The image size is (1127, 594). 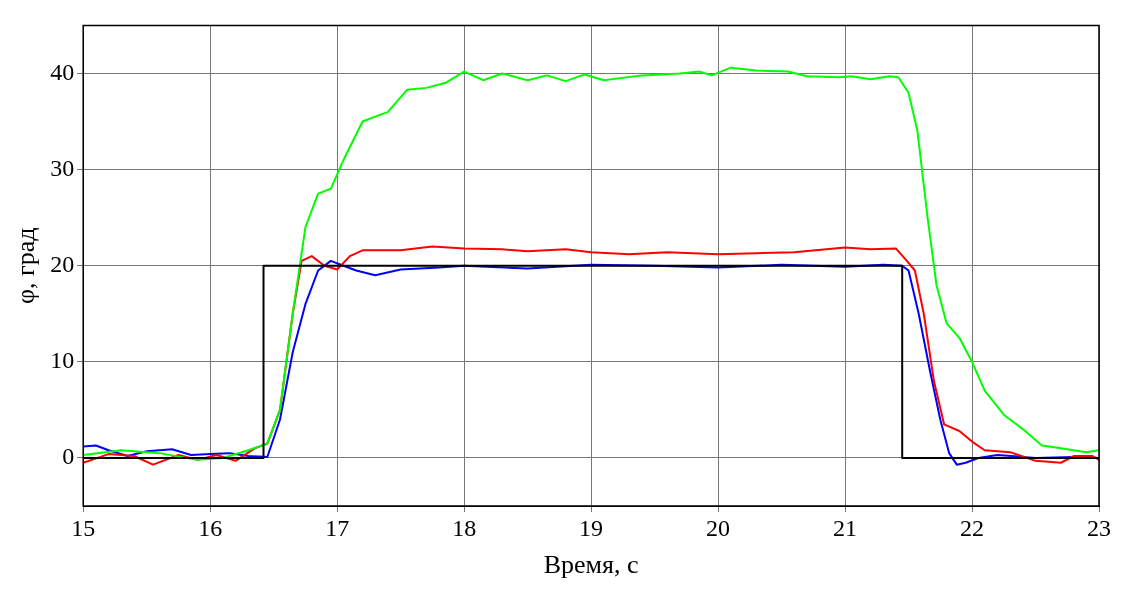 I want to click on y-tick-label: 30, so click(x=62, y=167).